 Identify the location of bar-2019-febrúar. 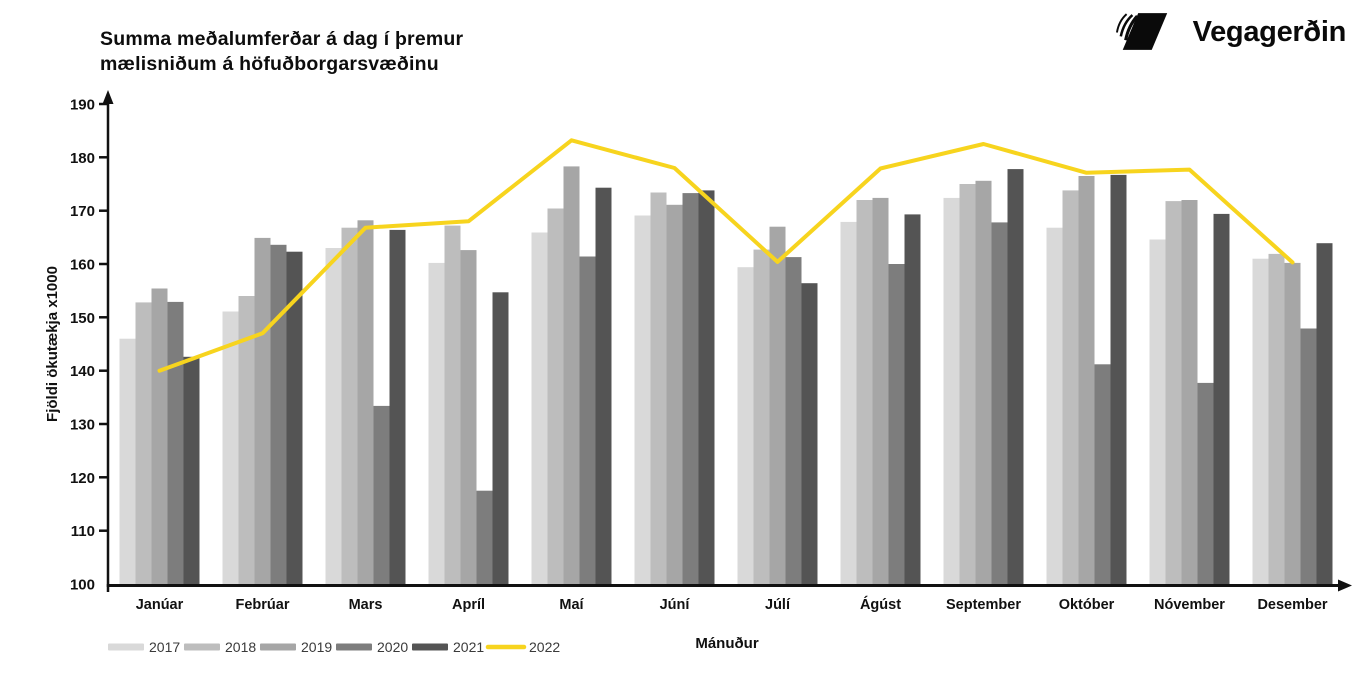
(262, 410).